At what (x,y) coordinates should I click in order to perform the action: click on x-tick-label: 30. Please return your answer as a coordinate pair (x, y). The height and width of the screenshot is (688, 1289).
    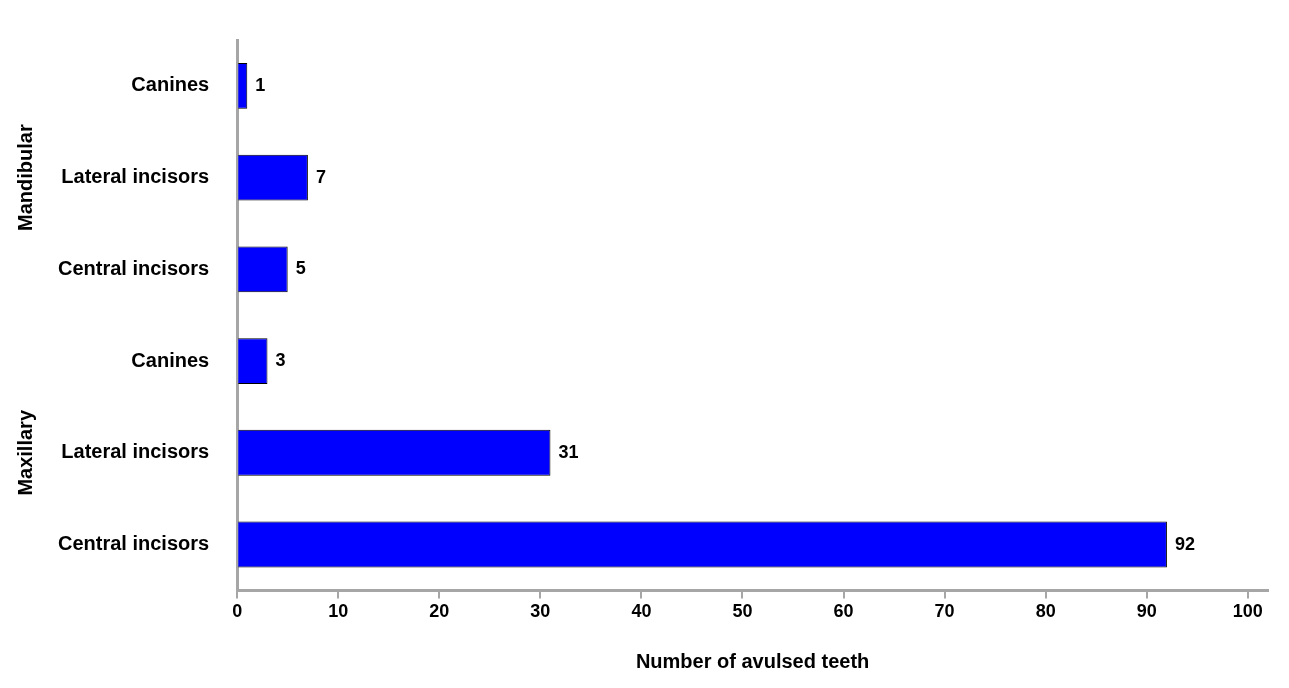
    Looking at the image, I should click on (540, 611).